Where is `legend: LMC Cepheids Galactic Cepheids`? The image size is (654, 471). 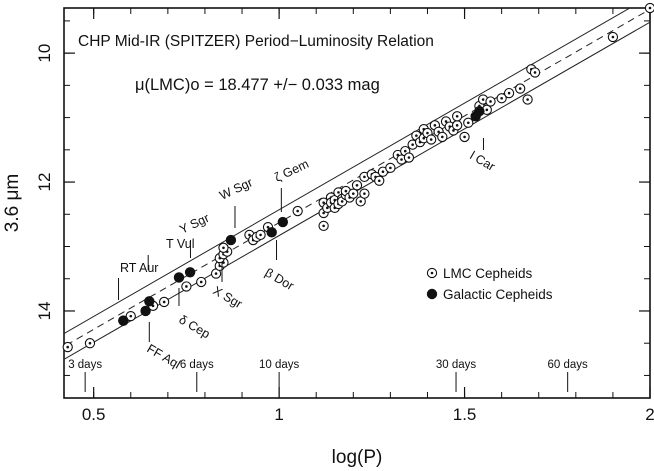 legend: LMC Cepheids Galactic Cepheids is located at coordinates (489, 284).